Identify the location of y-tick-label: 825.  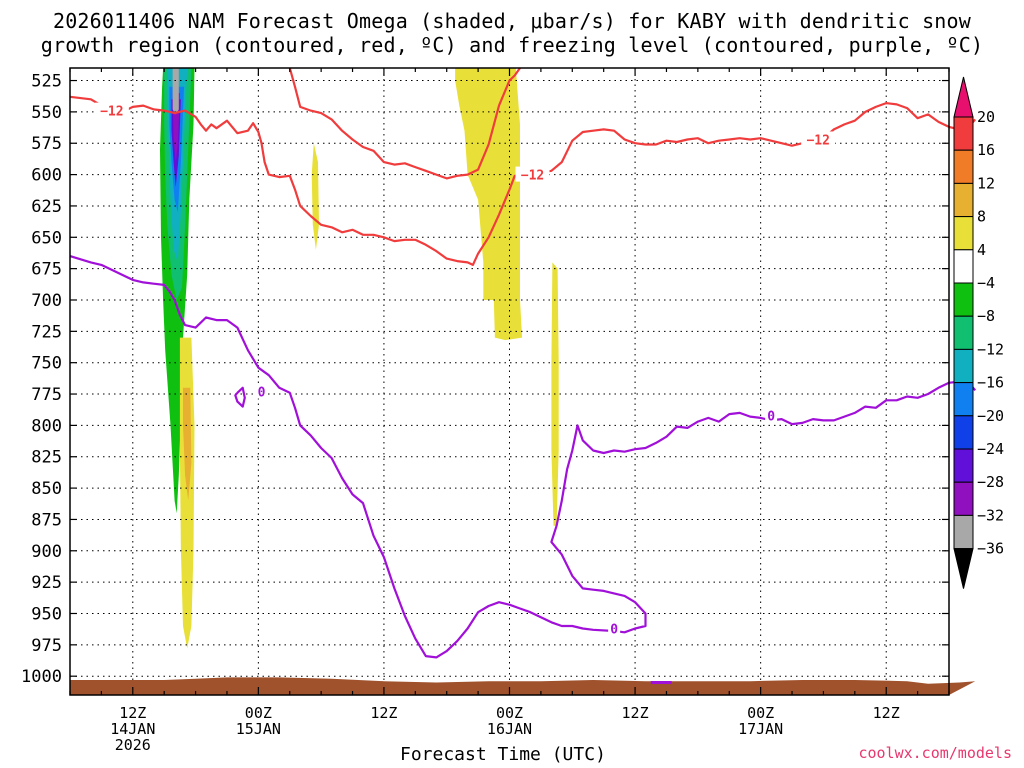
(46, 458).